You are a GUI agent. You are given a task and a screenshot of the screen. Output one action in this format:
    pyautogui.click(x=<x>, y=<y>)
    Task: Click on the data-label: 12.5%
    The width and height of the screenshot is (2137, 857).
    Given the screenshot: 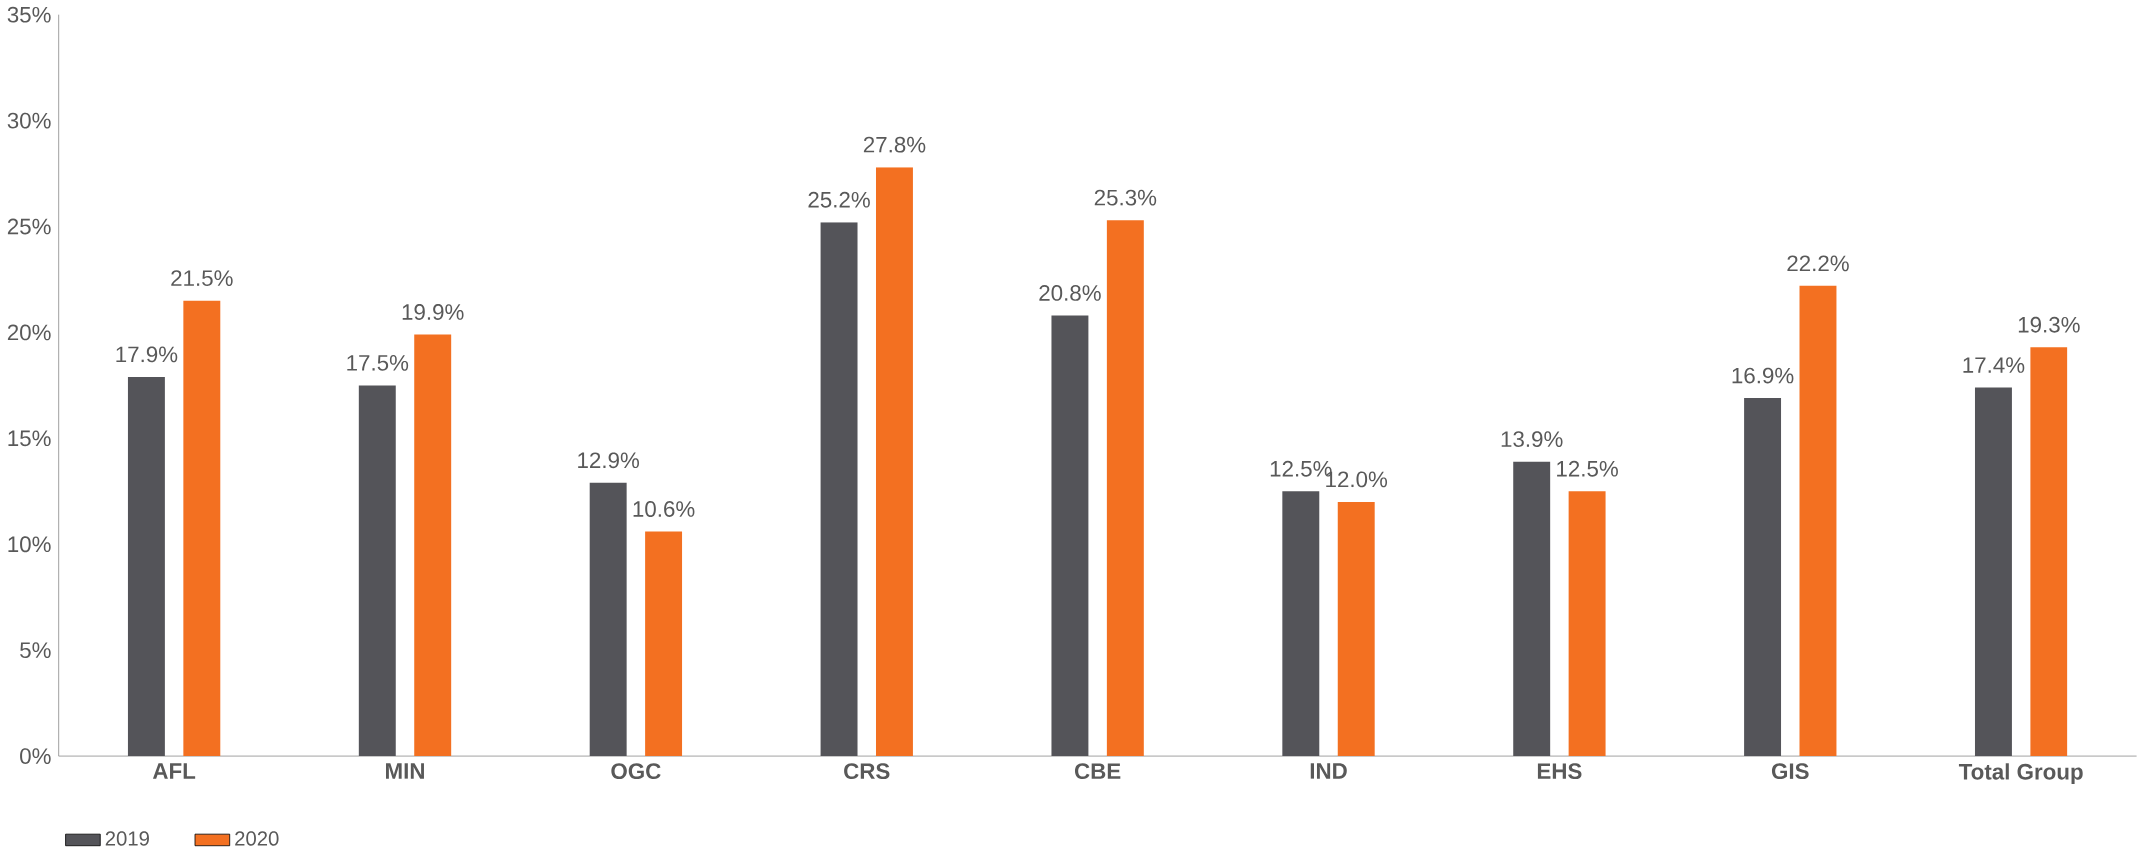 What is the action you would take?
    pyautogui.click(x=1587, y=469)
    